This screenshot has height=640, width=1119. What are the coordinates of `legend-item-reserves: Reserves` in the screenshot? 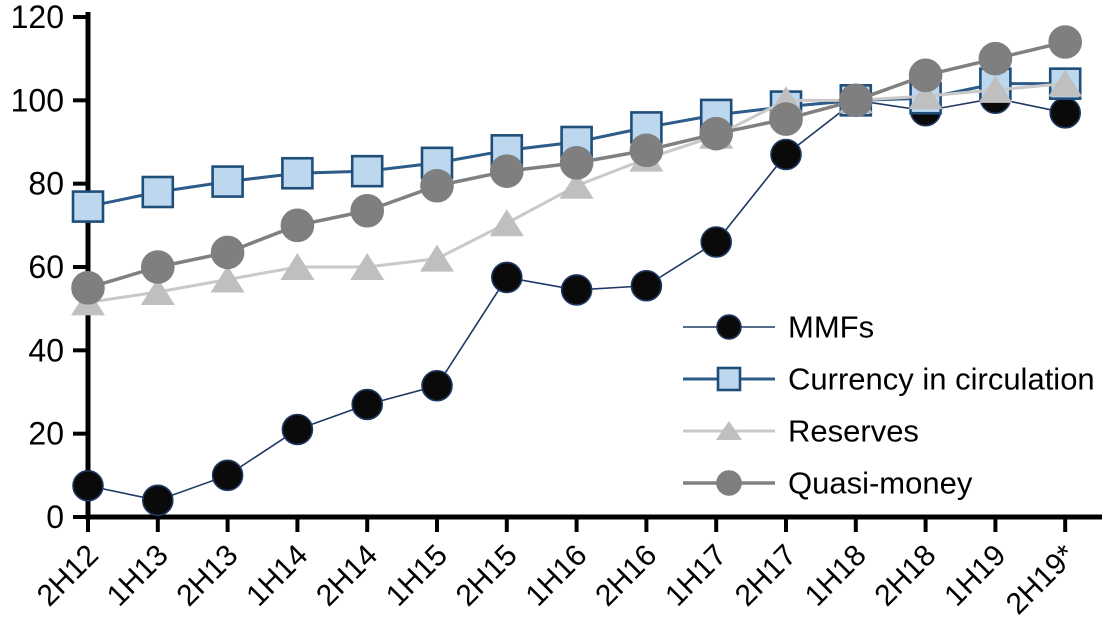 It's located at (801, 431).